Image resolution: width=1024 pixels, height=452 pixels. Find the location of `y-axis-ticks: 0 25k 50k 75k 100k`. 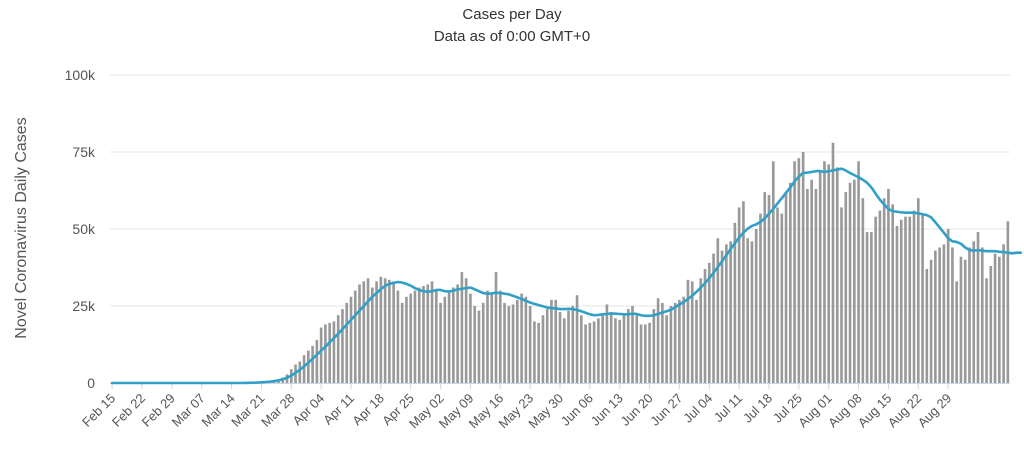

y-axis-ticks: 0 25k 50k 75k 100k is located at coordinates (80, 229).